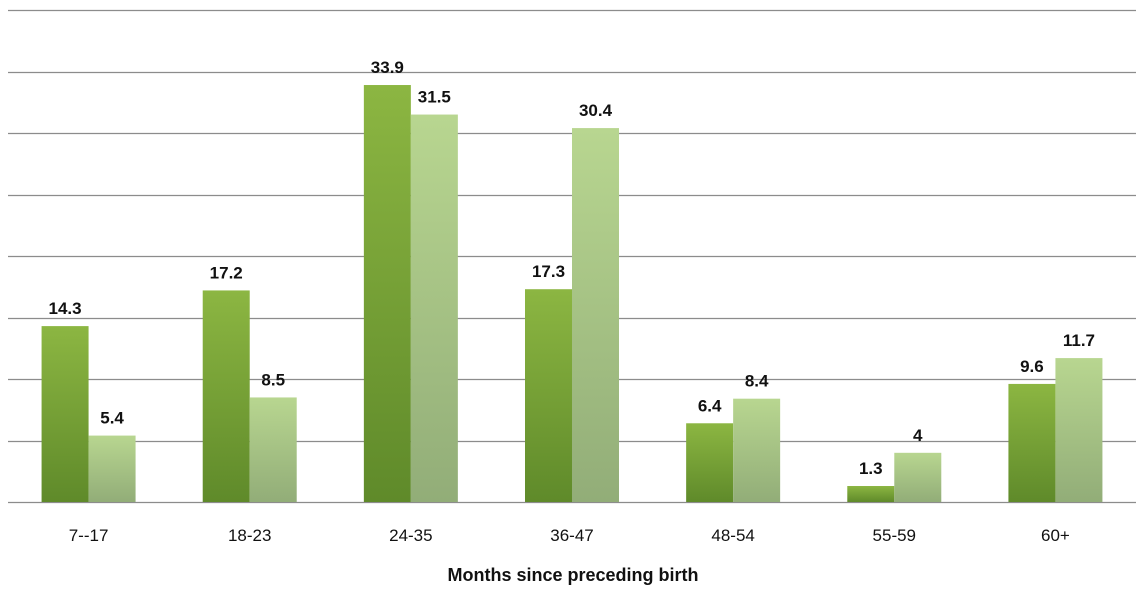  What do you see at coordinates (226, 272) in the screenshot?
I see `data-label: 17.2` at bounding box center [226, 272].